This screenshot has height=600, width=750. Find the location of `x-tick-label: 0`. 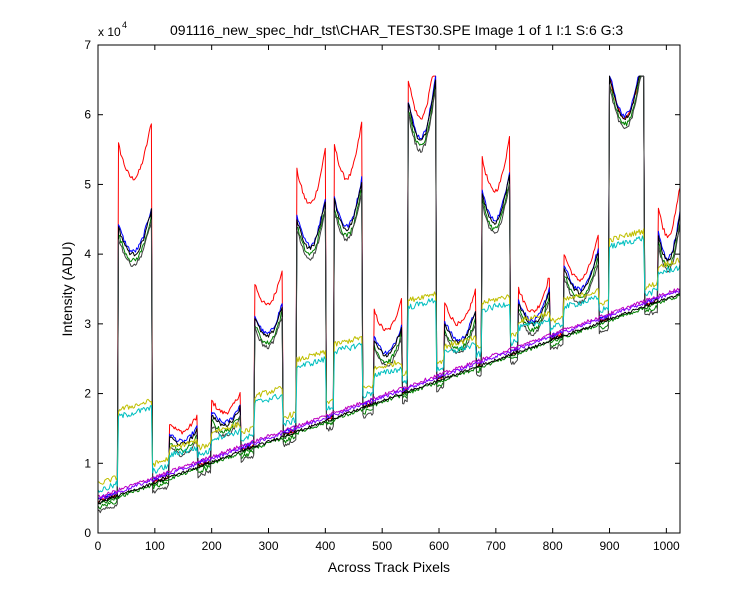

x-tick-label: 0 is located at coordinates (98, 546).